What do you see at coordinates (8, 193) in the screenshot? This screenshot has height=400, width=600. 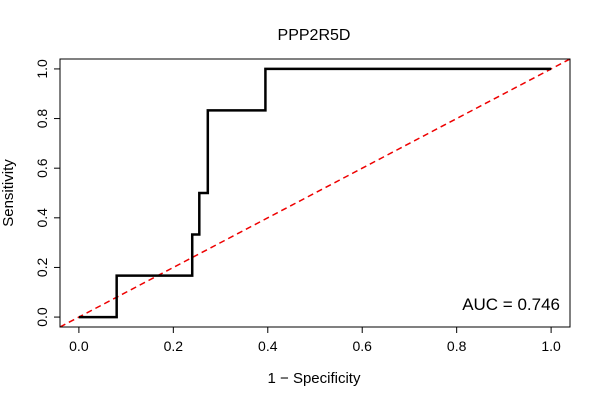 I see `y-axis-label: Sensitivity` at bounding box center [8, 193].